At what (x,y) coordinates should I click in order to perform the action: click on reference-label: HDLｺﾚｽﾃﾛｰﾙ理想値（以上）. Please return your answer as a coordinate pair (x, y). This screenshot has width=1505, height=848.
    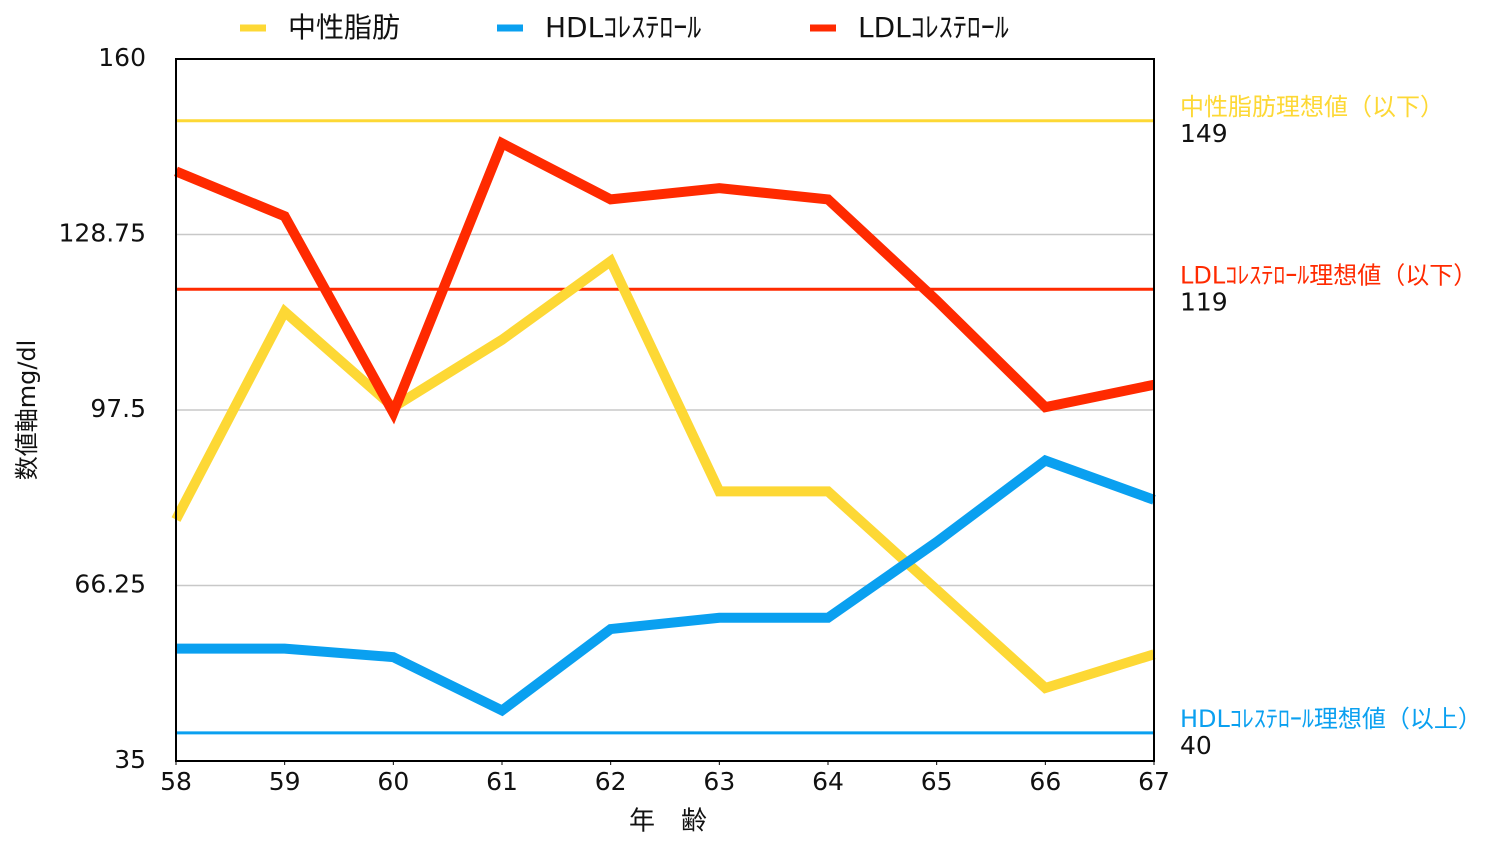
    Looking at the image, I should click on (1331, 719).